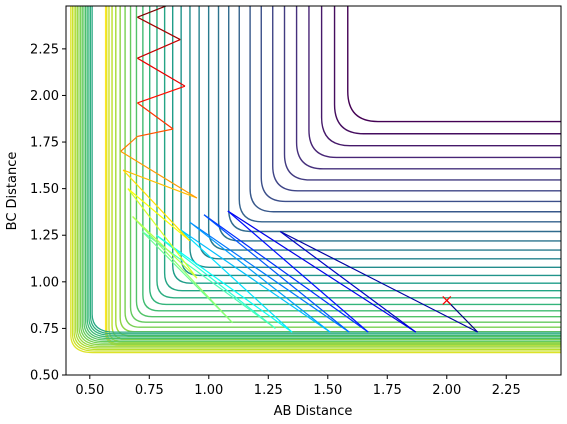  I want to click on x-tick-label: 2.25, so click(506, 390).